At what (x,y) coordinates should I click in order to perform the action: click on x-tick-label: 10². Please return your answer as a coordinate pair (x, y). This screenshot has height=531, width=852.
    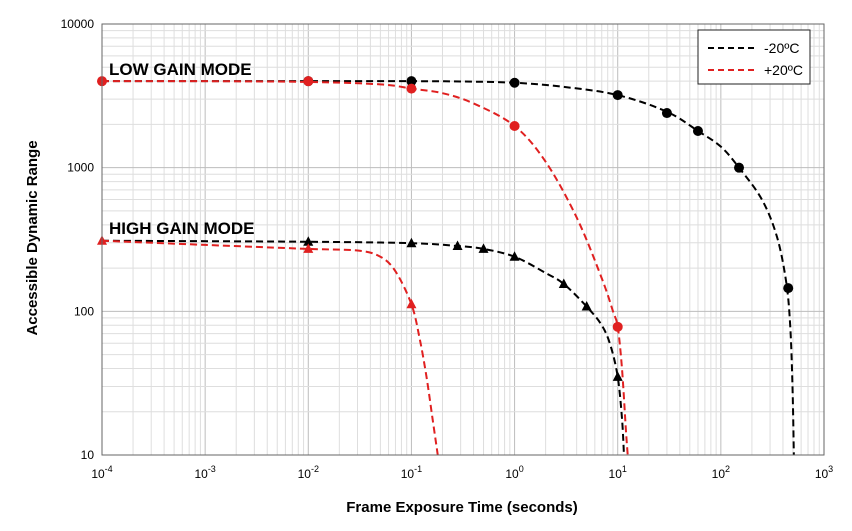
    Looking at the image, I should click on (721, 472).